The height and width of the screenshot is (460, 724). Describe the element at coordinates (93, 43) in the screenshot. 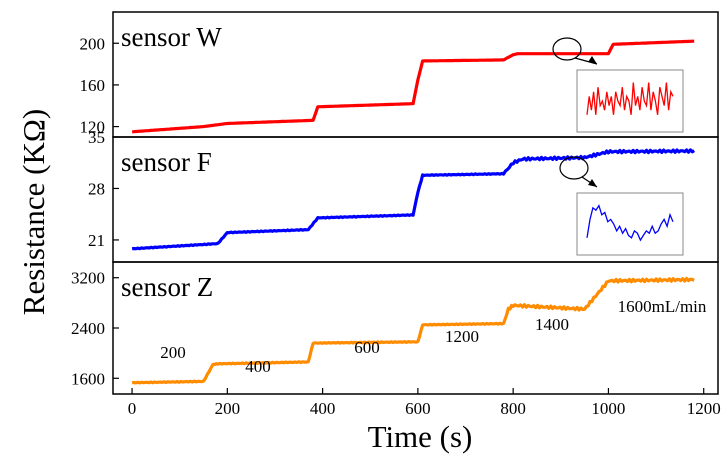

I see `y-tick-label: 200` at that location.